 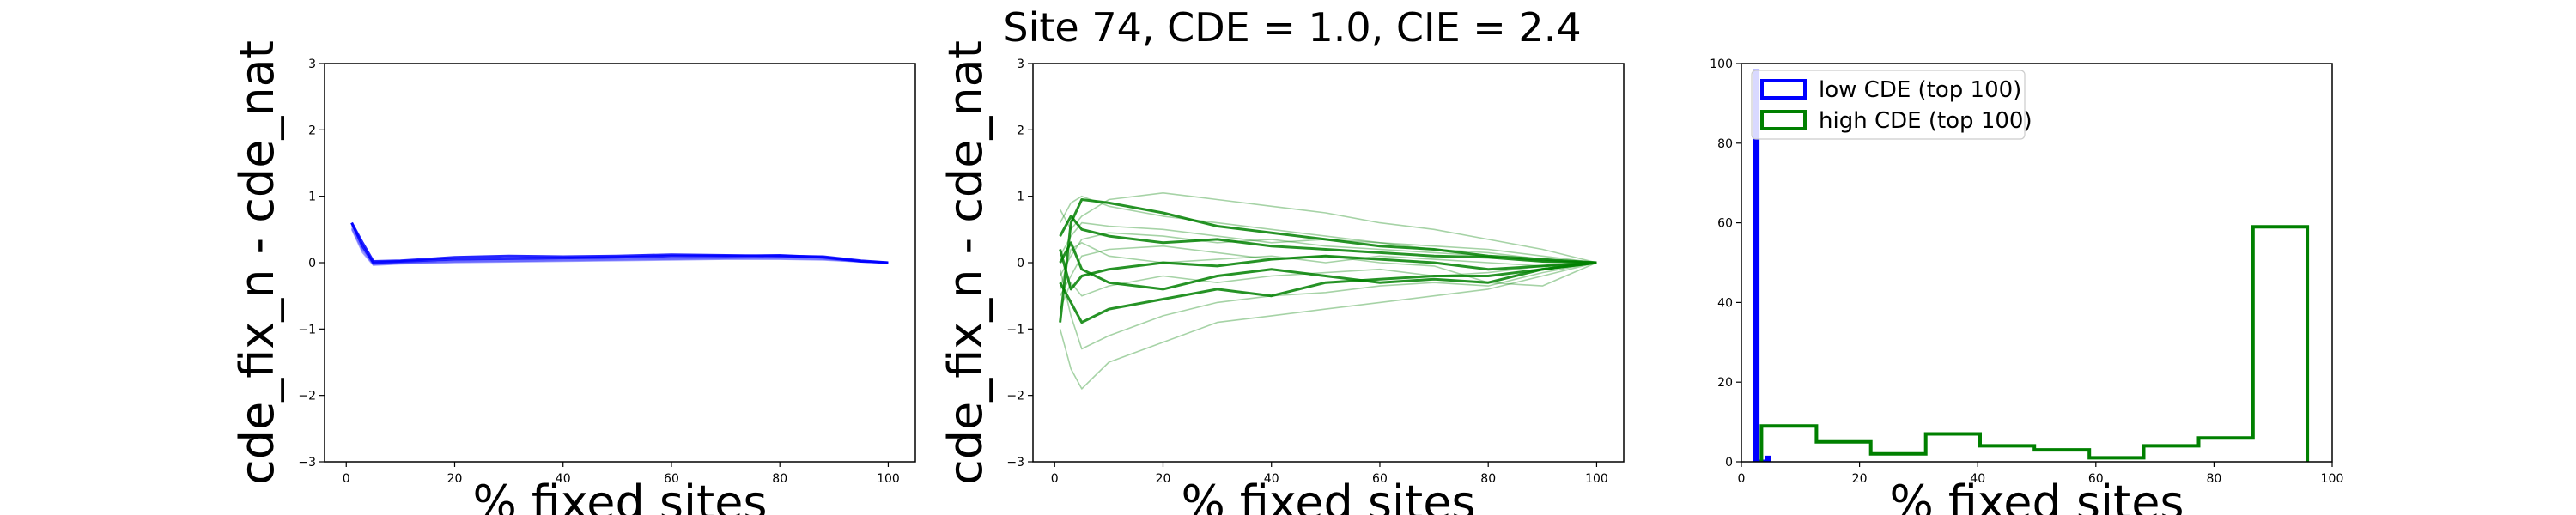 I want to click on y-tick-label: 60, so click(x=1725, y=224).